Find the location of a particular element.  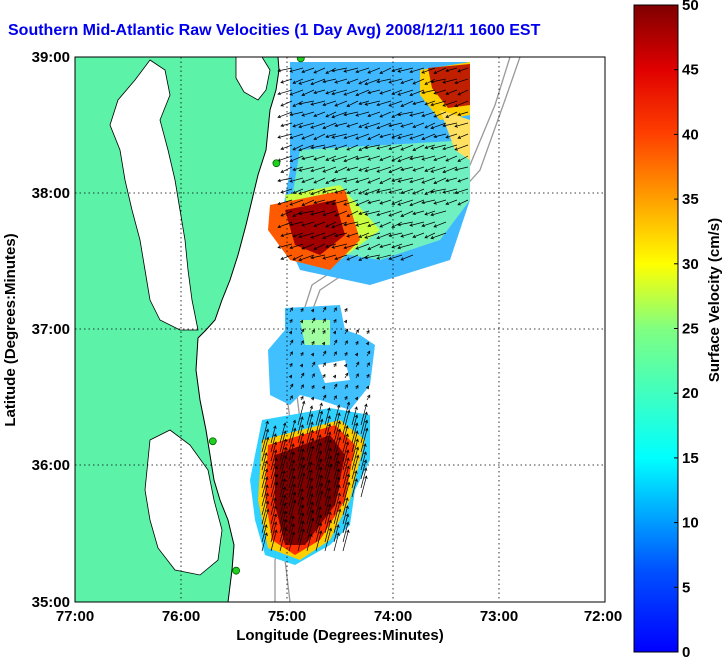

colorbar-tick-label: 35 is located at coordinates (690, 199).